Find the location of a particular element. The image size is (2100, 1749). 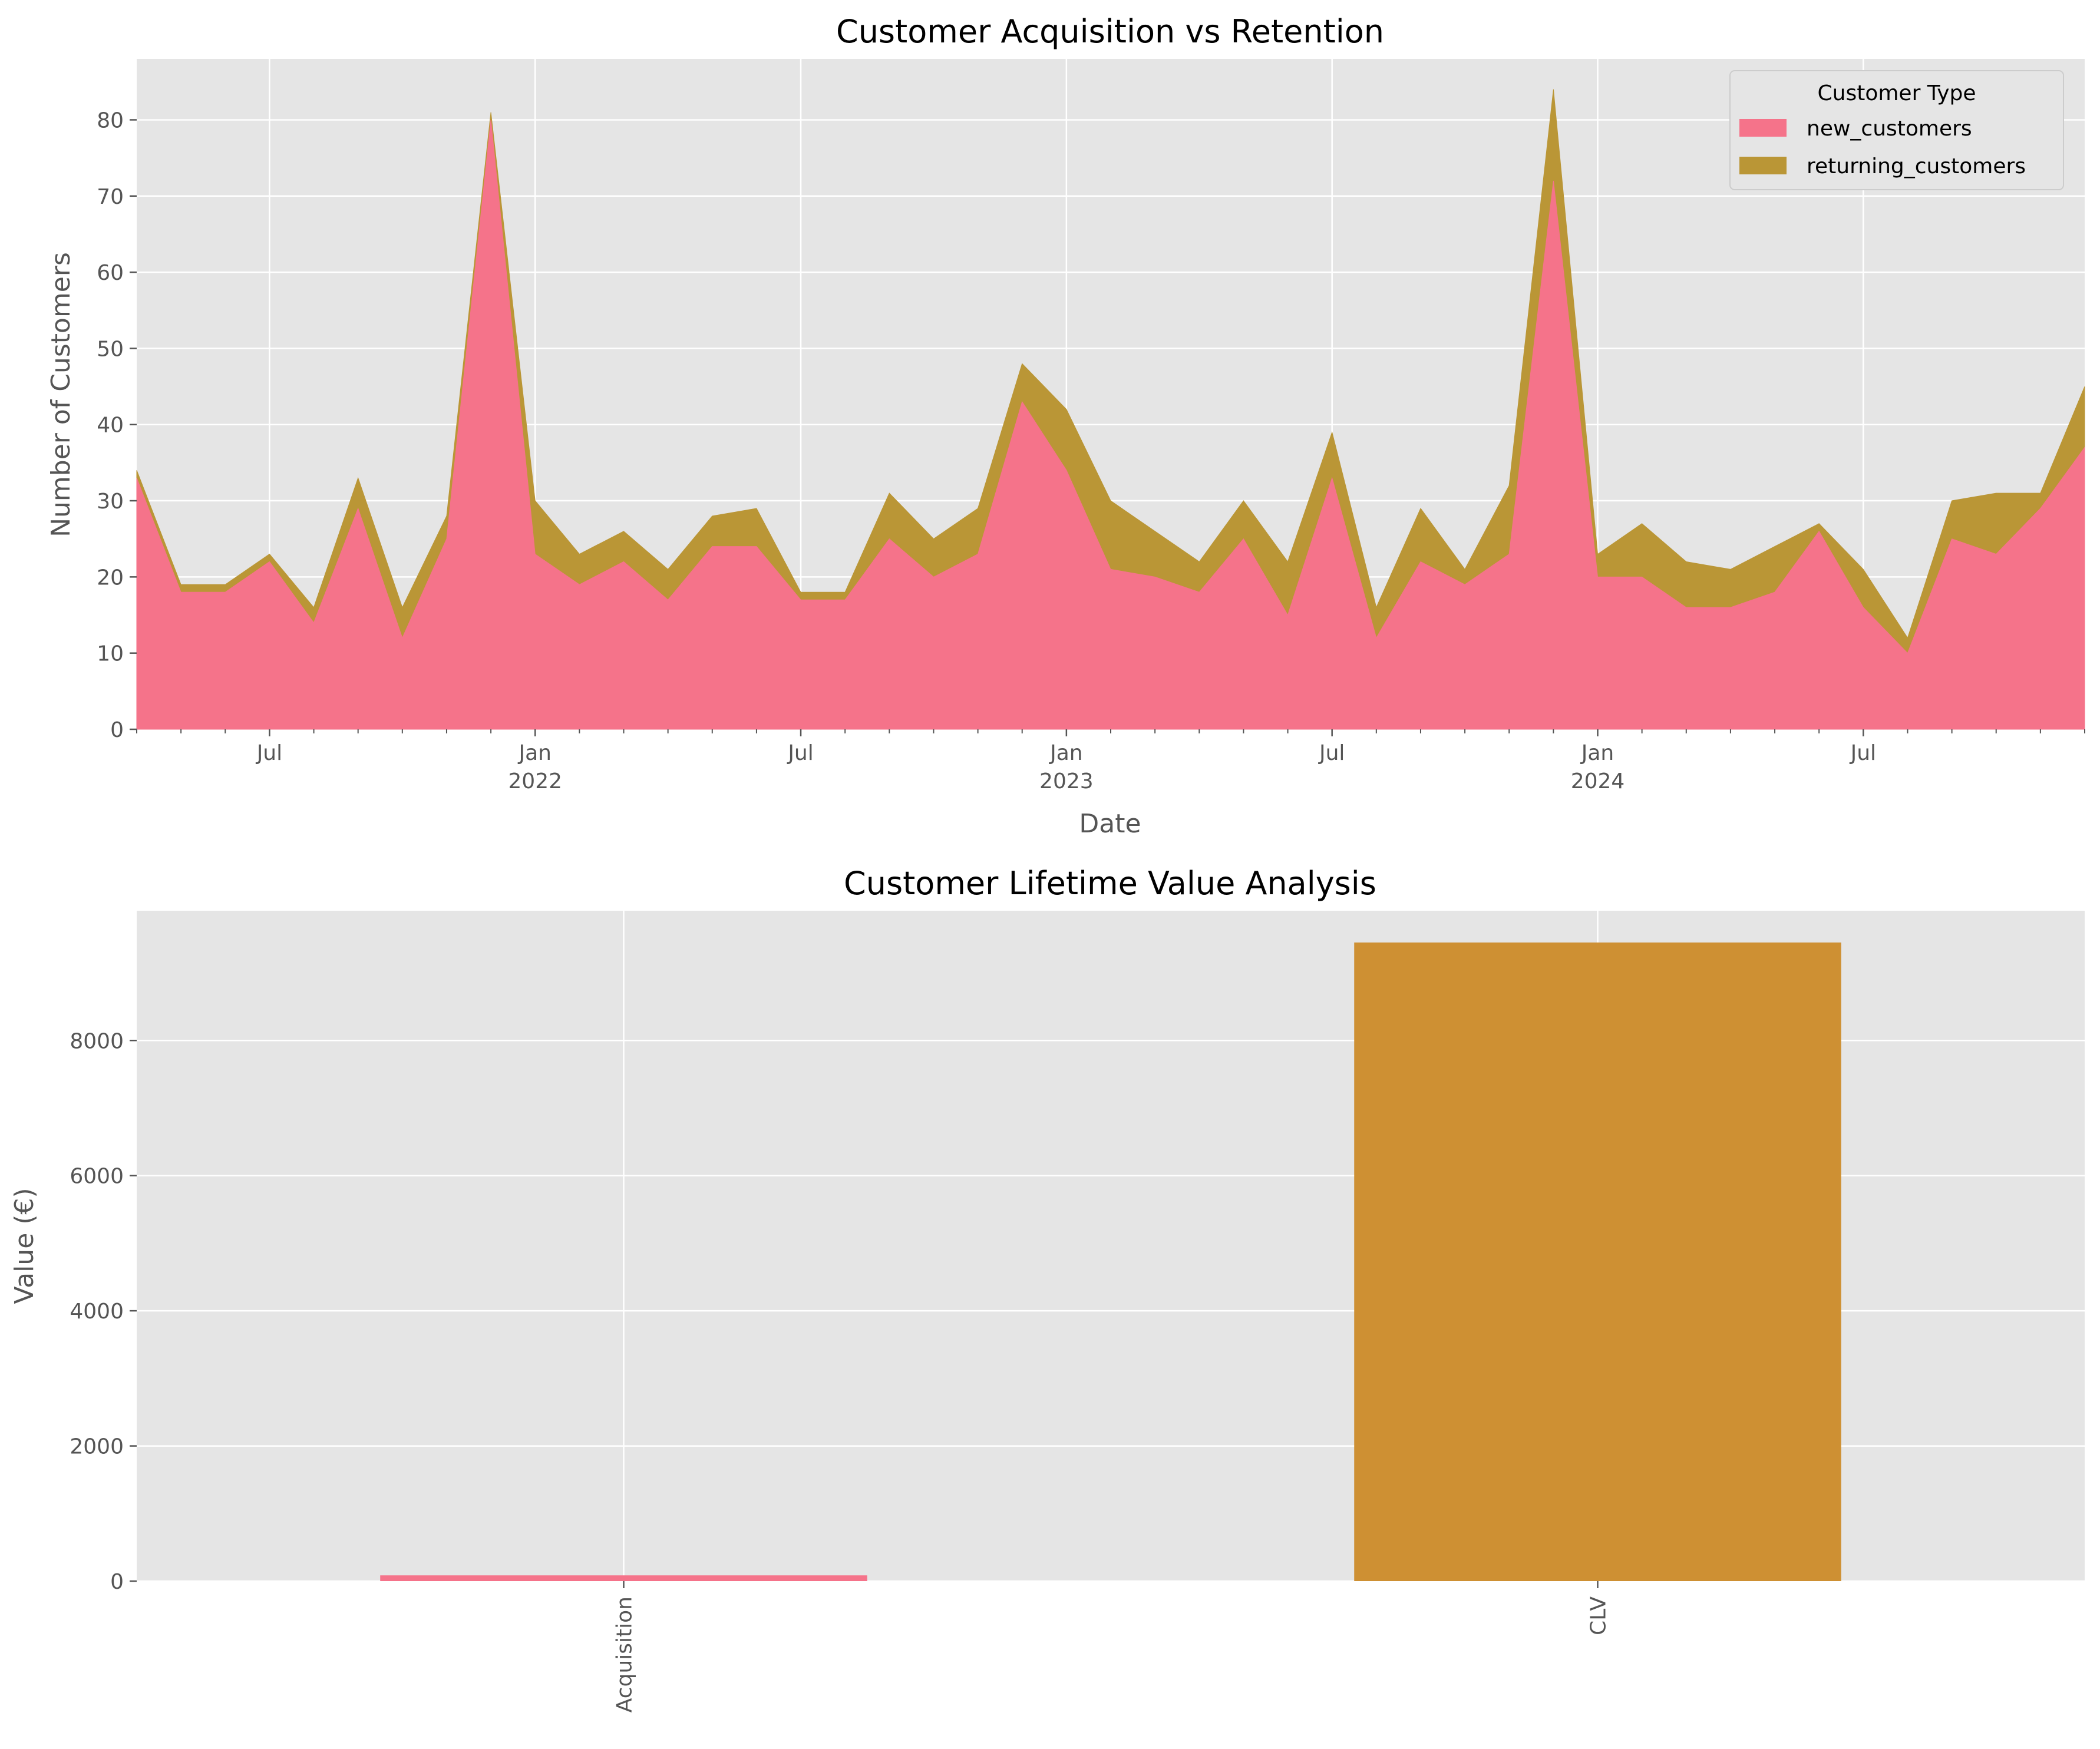

area-y-tick-label: 70 is located at coordinates (110, 197).